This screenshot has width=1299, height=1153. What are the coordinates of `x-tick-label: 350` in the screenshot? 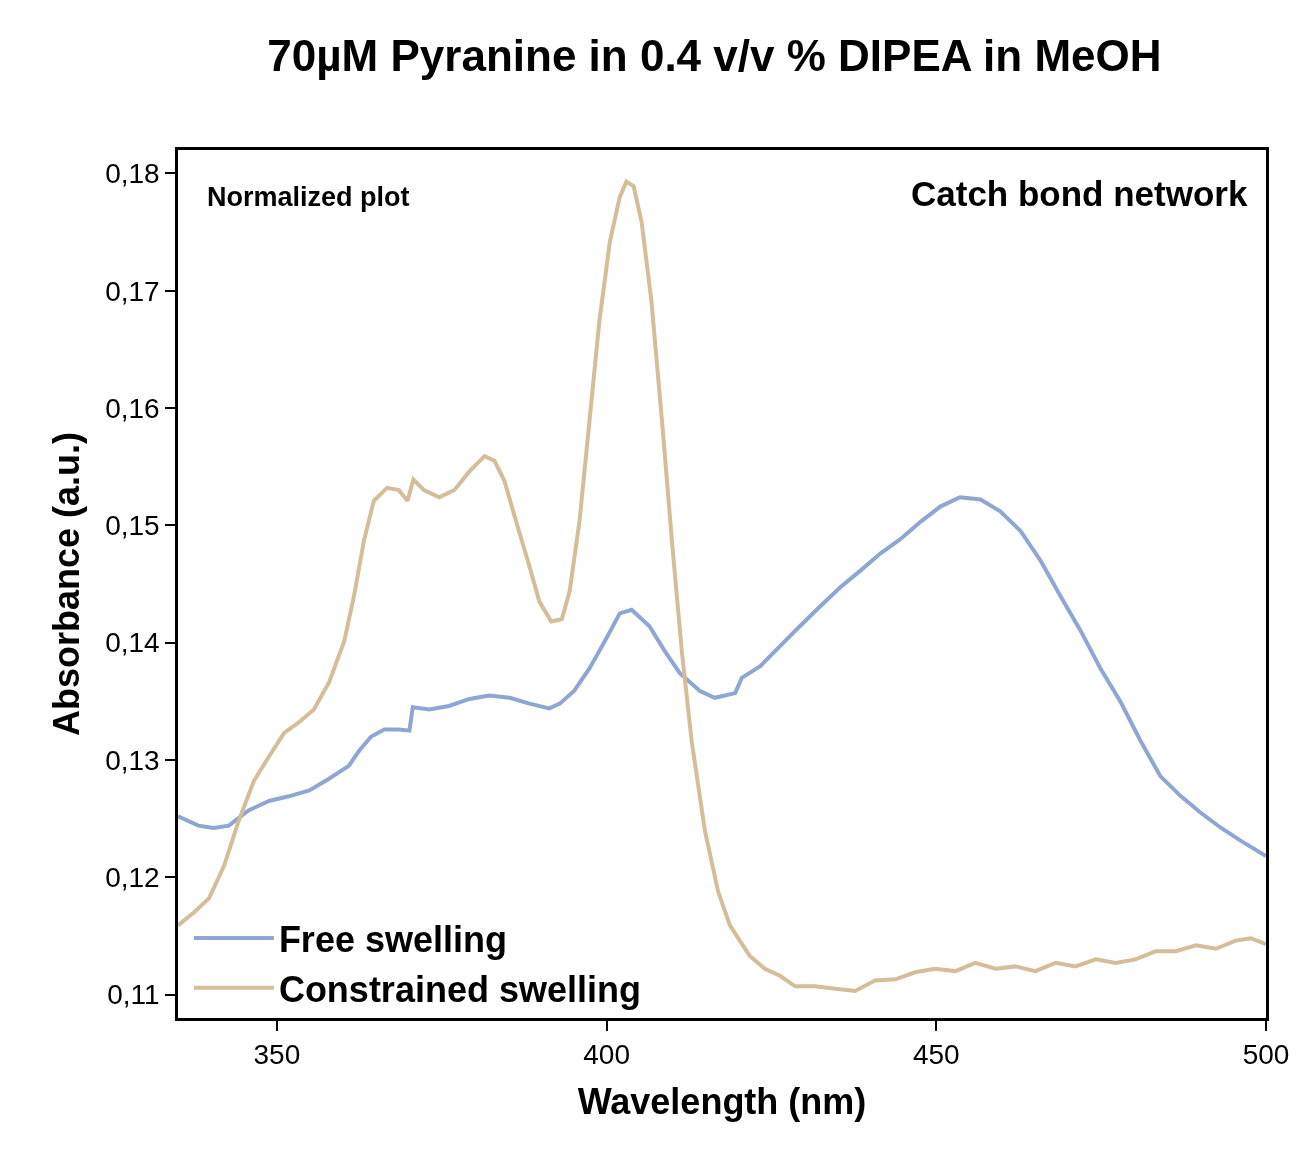 It's located at (277, 1055).